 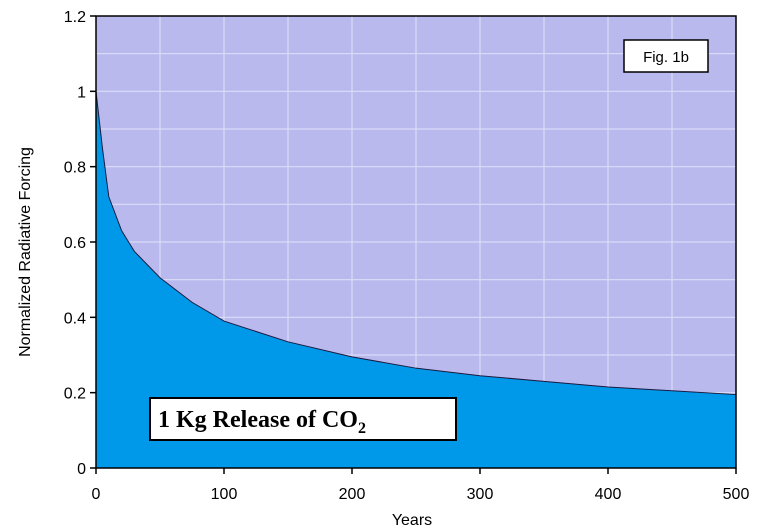 What do you see at coordinates (75, 168) in the screenshot?
I see `y-tick-label: 0.8` at bounding box center [75, 168].